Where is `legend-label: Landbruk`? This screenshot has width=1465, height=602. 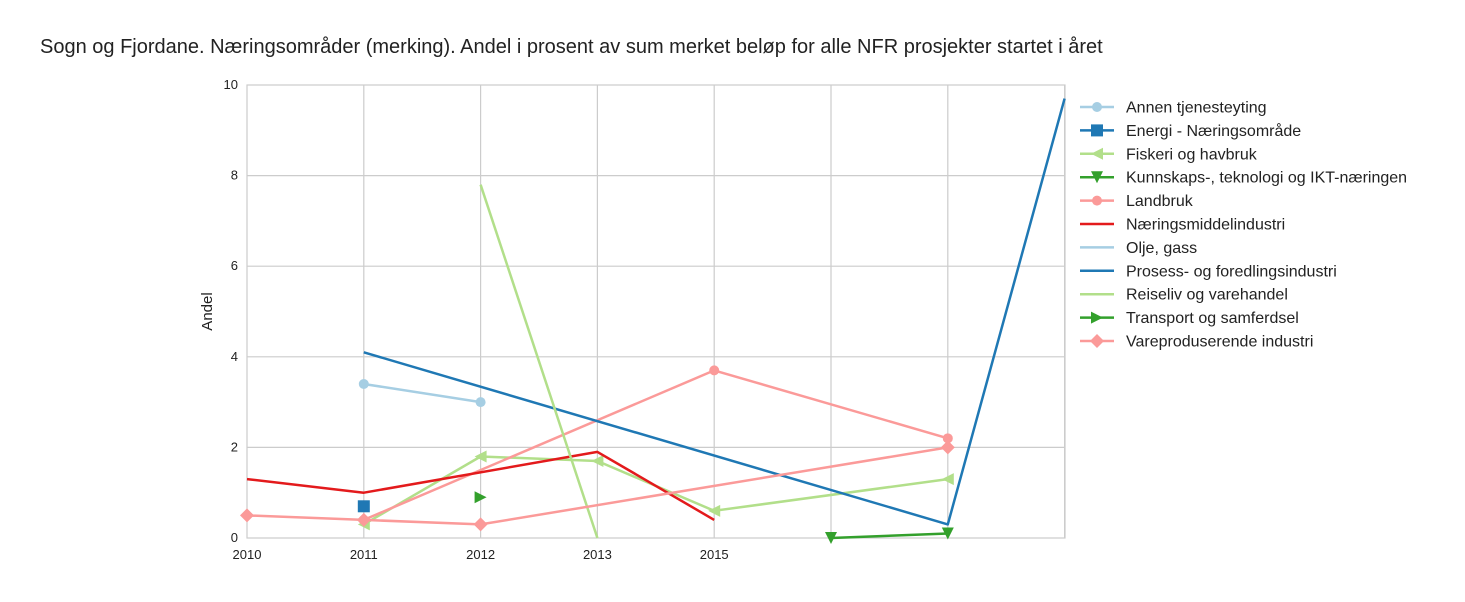 legend-label: Landbruk is located at coordinates (1160, 201).